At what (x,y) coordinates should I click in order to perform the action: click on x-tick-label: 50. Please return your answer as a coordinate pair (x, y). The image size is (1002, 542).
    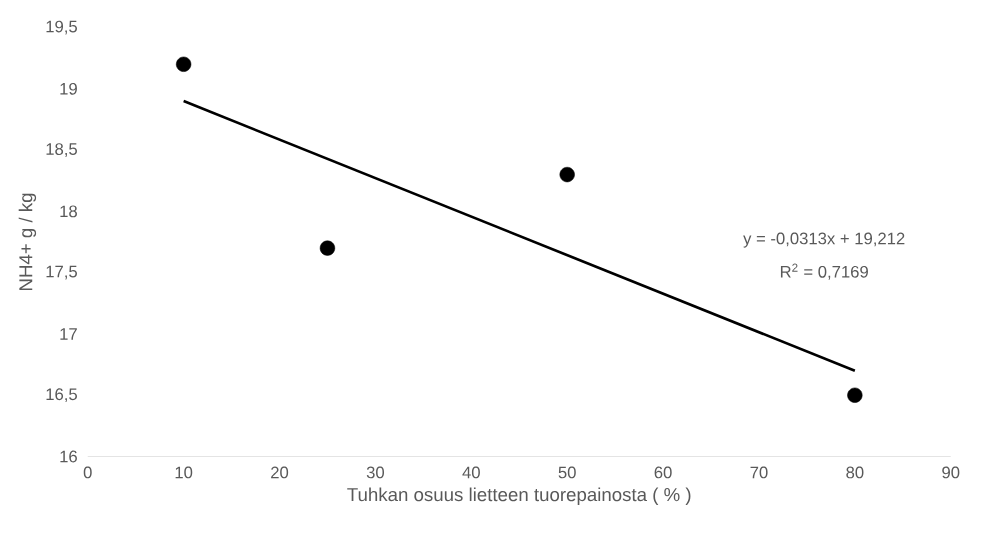
    Looking at the image, I should click on (567, 472).